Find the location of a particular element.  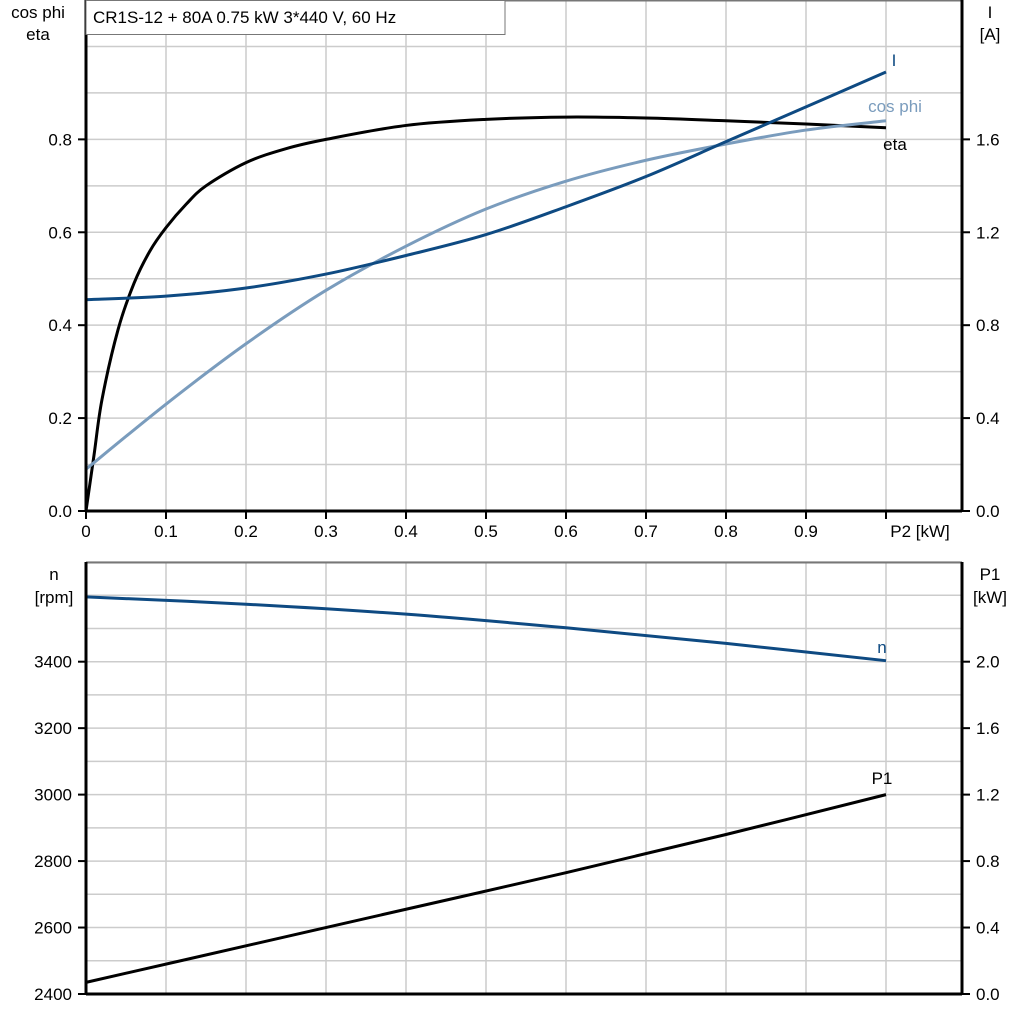

y-left-tick-label: 0.6 is located at coordinates (60, 232).